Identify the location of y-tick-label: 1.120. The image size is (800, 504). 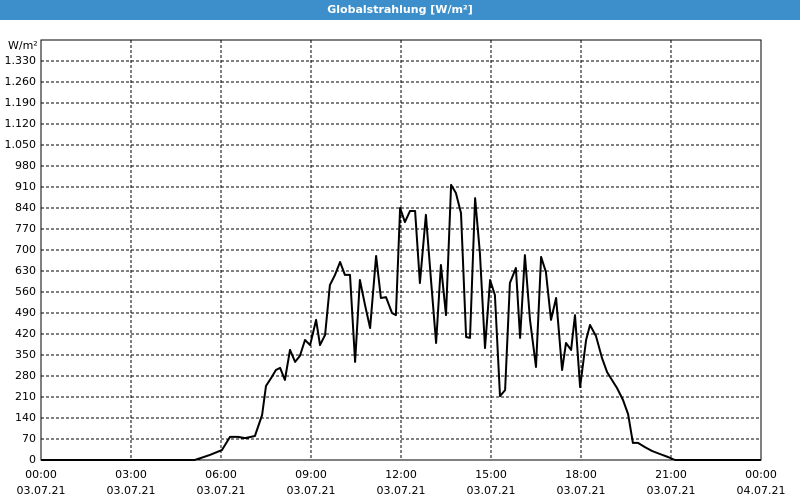
(21, 123).